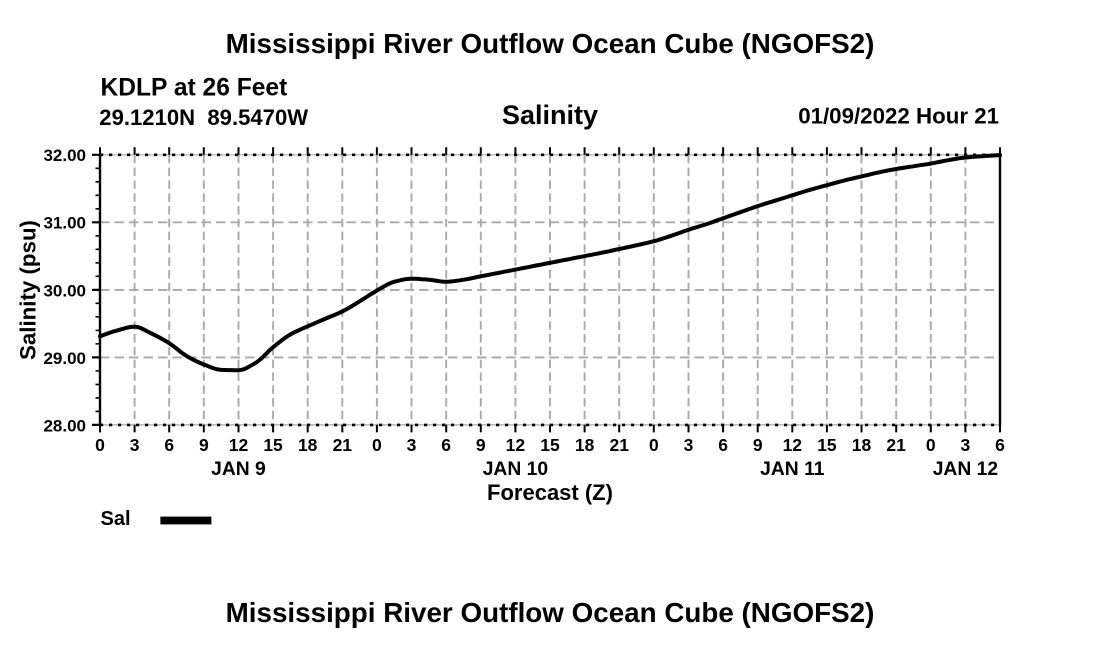 The width and height of the screenshot is (1100, 650). Describe the element at coordinates (64, 223) in the screenshot. I see `svg-text: 31.00` at that location.